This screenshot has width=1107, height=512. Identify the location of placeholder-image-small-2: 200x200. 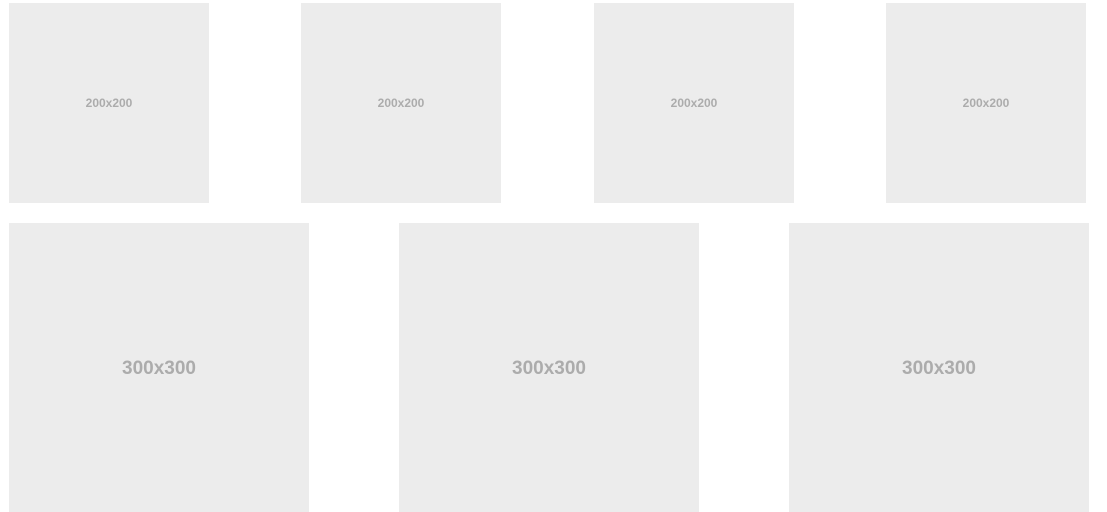
(401, 103).